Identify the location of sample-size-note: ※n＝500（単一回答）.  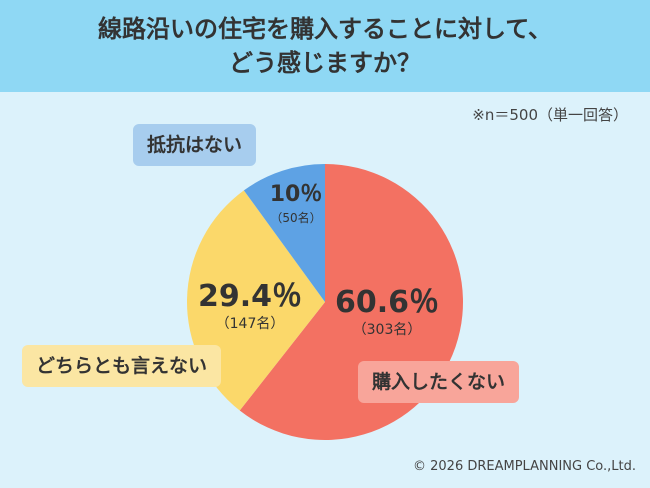
(550, 115).